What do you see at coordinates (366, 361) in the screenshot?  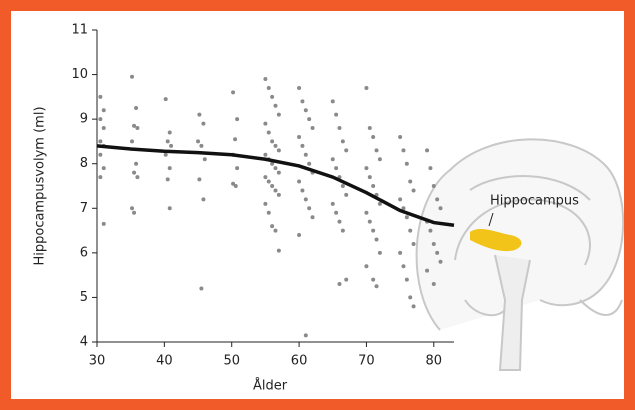 I see `x-tick-label: 70` at bounding box center [366, 361].